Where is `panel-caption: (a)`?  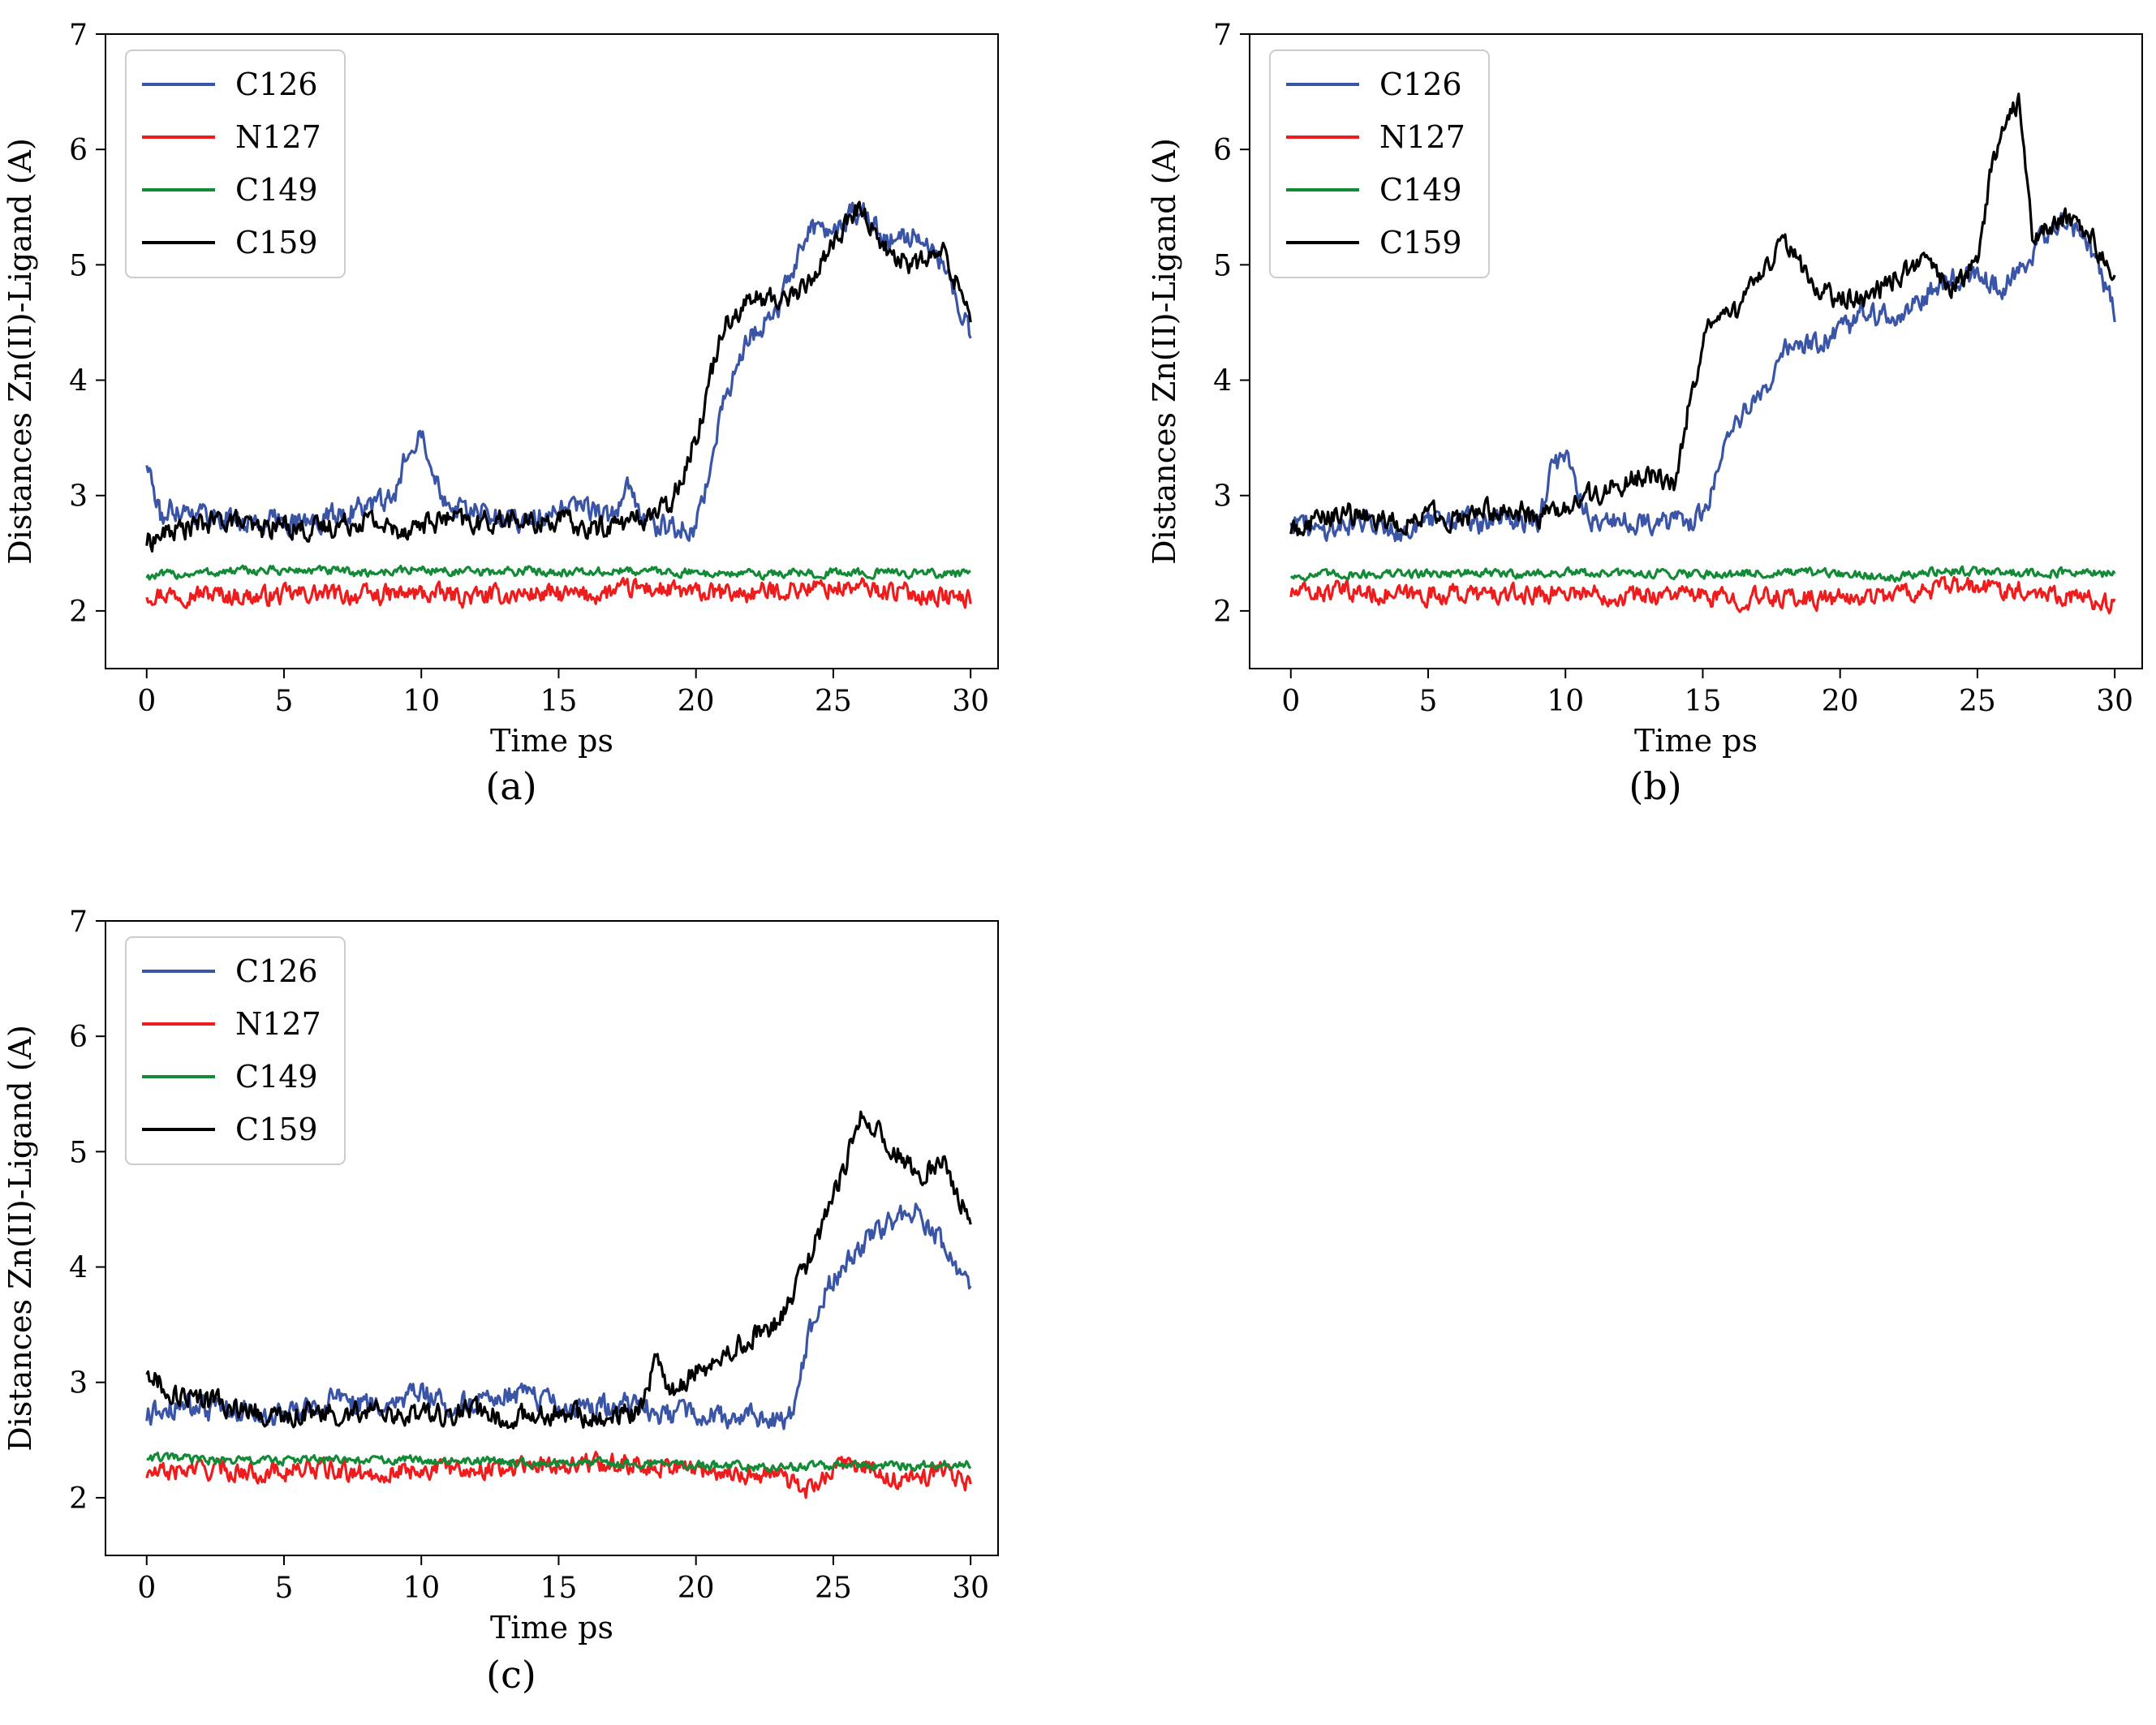 panel-caption: (a) is located at coordinates (510, 786).